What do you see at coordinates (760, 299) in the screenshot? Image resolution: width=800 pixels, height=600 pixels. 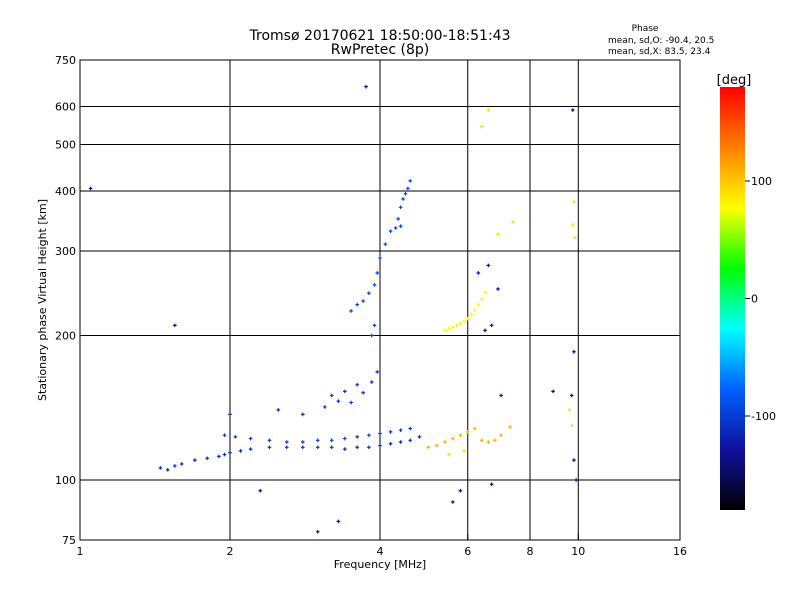 I see `colorbar-ticks: 100 0 -100` at bounding box center [760, 299].